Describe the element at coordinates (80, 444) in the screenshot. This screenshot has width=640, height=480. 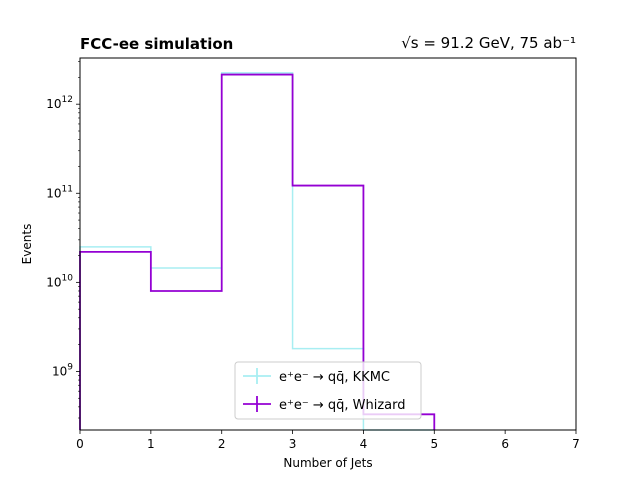
I see `x-tick-label: 0` at that location.